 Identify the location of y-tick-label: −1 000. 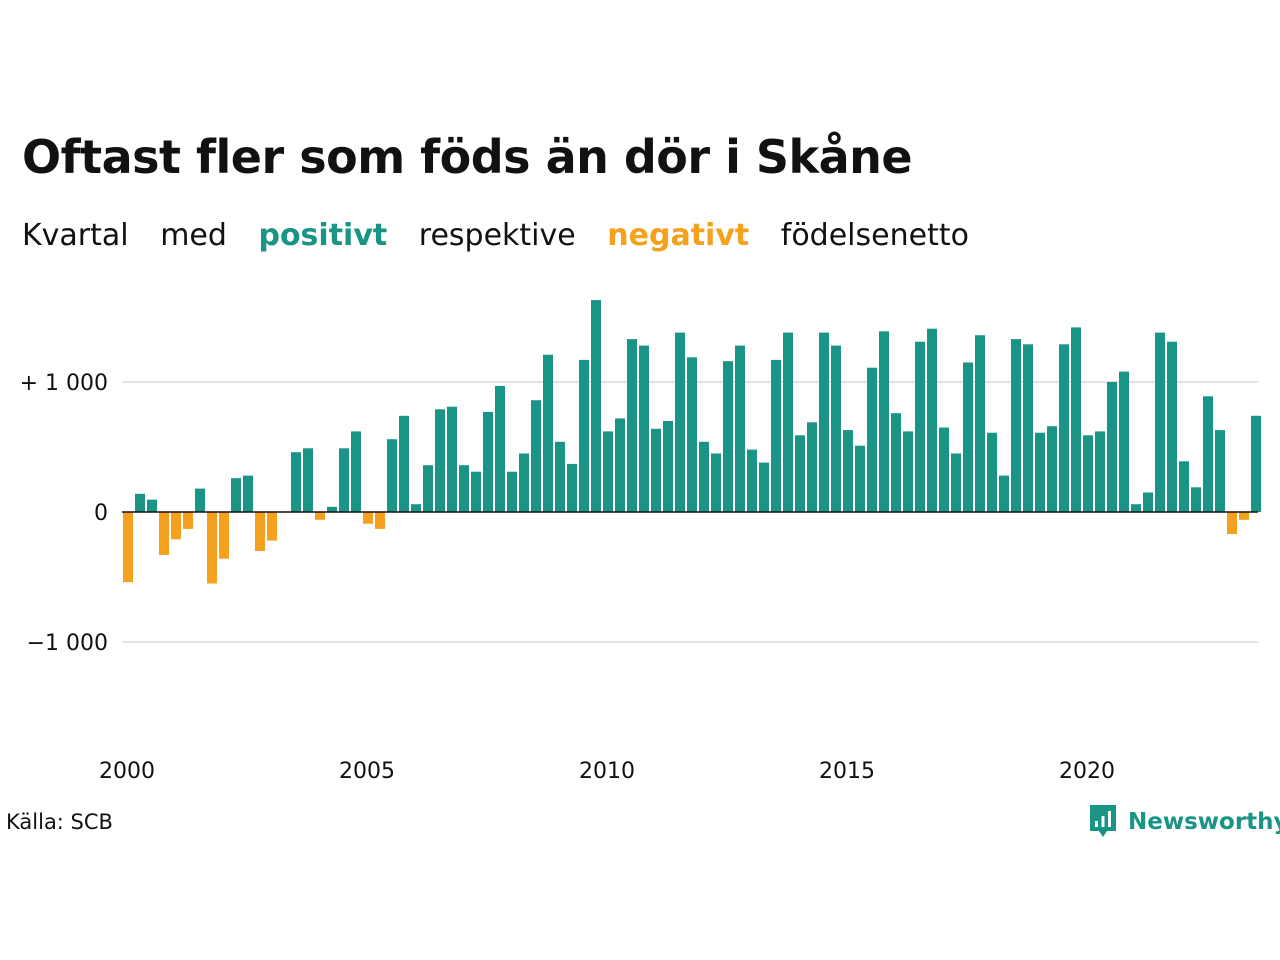
(67, 643).